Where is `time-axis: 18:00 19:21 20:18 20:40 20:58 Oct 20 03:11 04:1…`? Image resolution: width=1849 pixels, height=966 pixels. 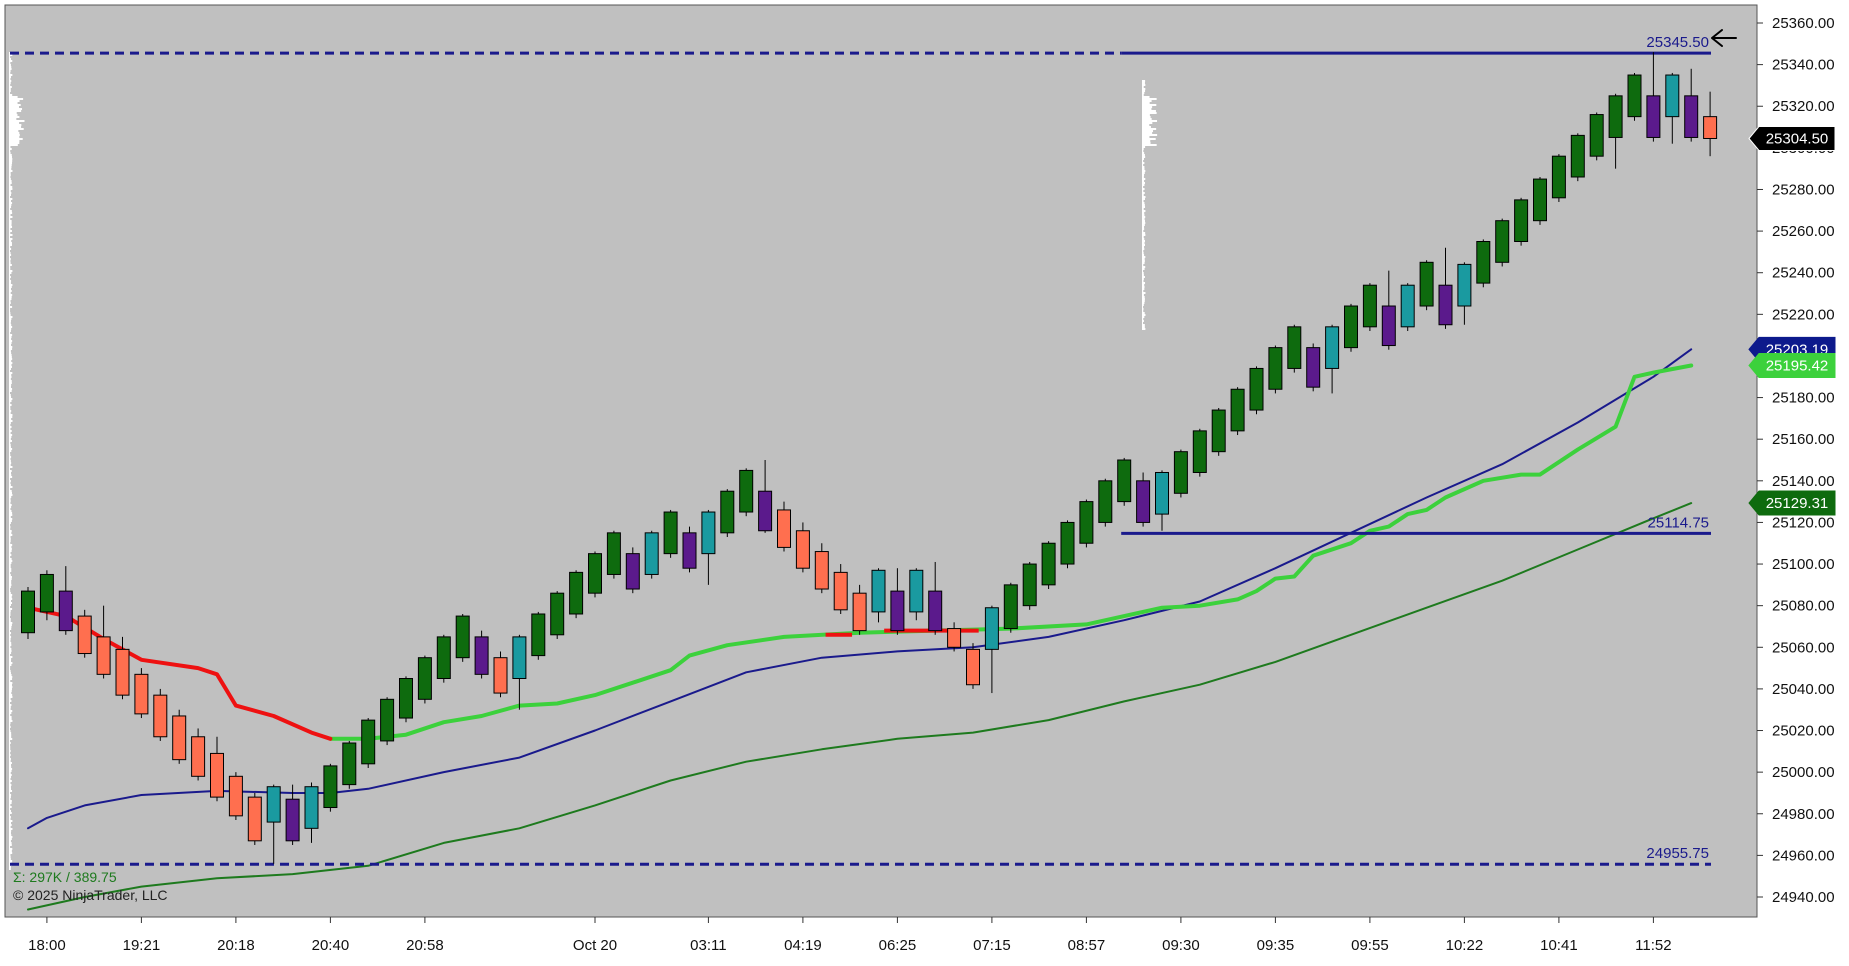 time-axis: 18:00 19:21 20:18 20:40 20:58 Oct 20 03:11 04:1… is located at coordinates (850, 935).